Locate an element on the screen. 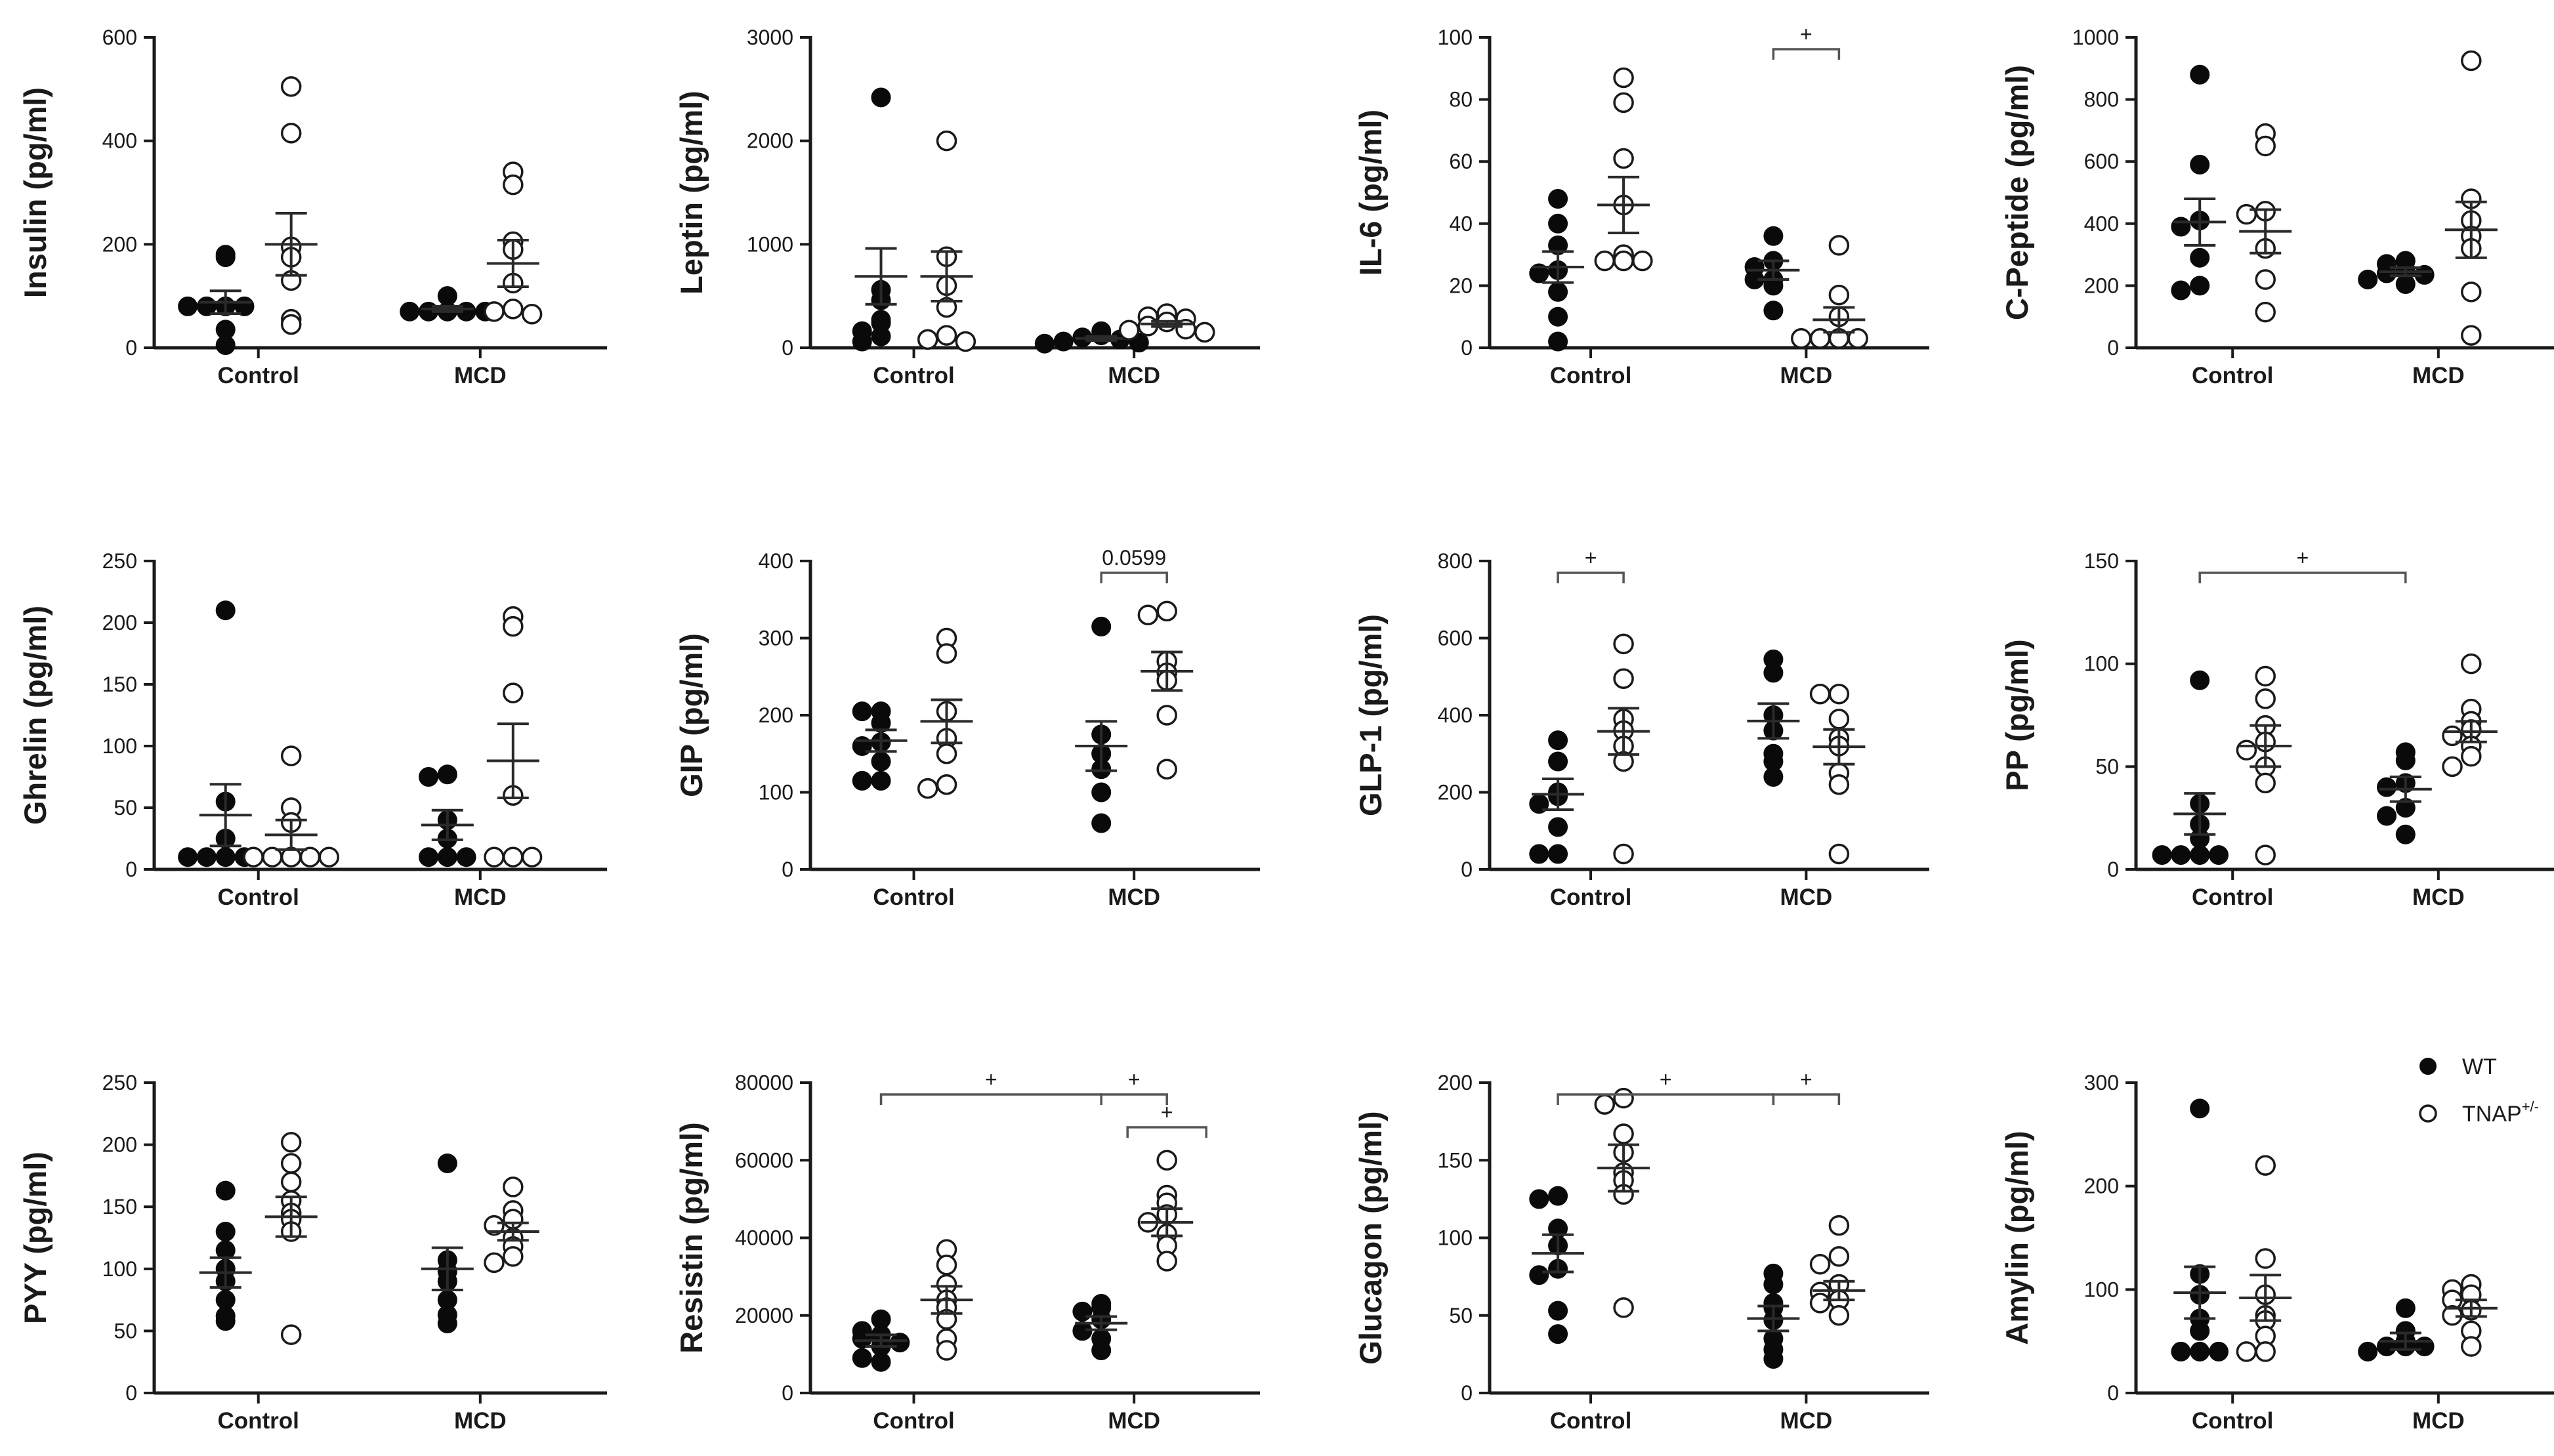 This screenshot has height=1456, width=2554. y-tick-label: 80 is located at coordinates (1461, 100).